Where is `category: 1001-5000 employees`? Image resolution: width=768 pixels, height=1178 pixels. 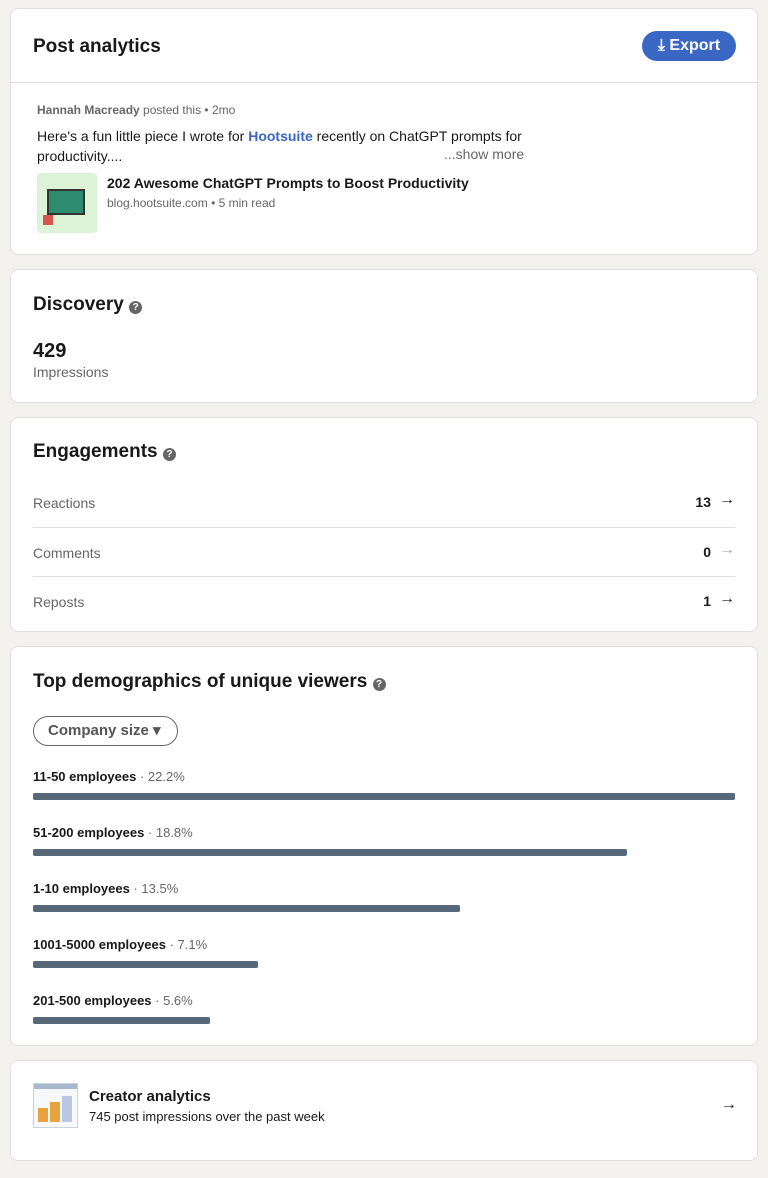
category: 1001-5000 employees is located at coordinates (99, 944).